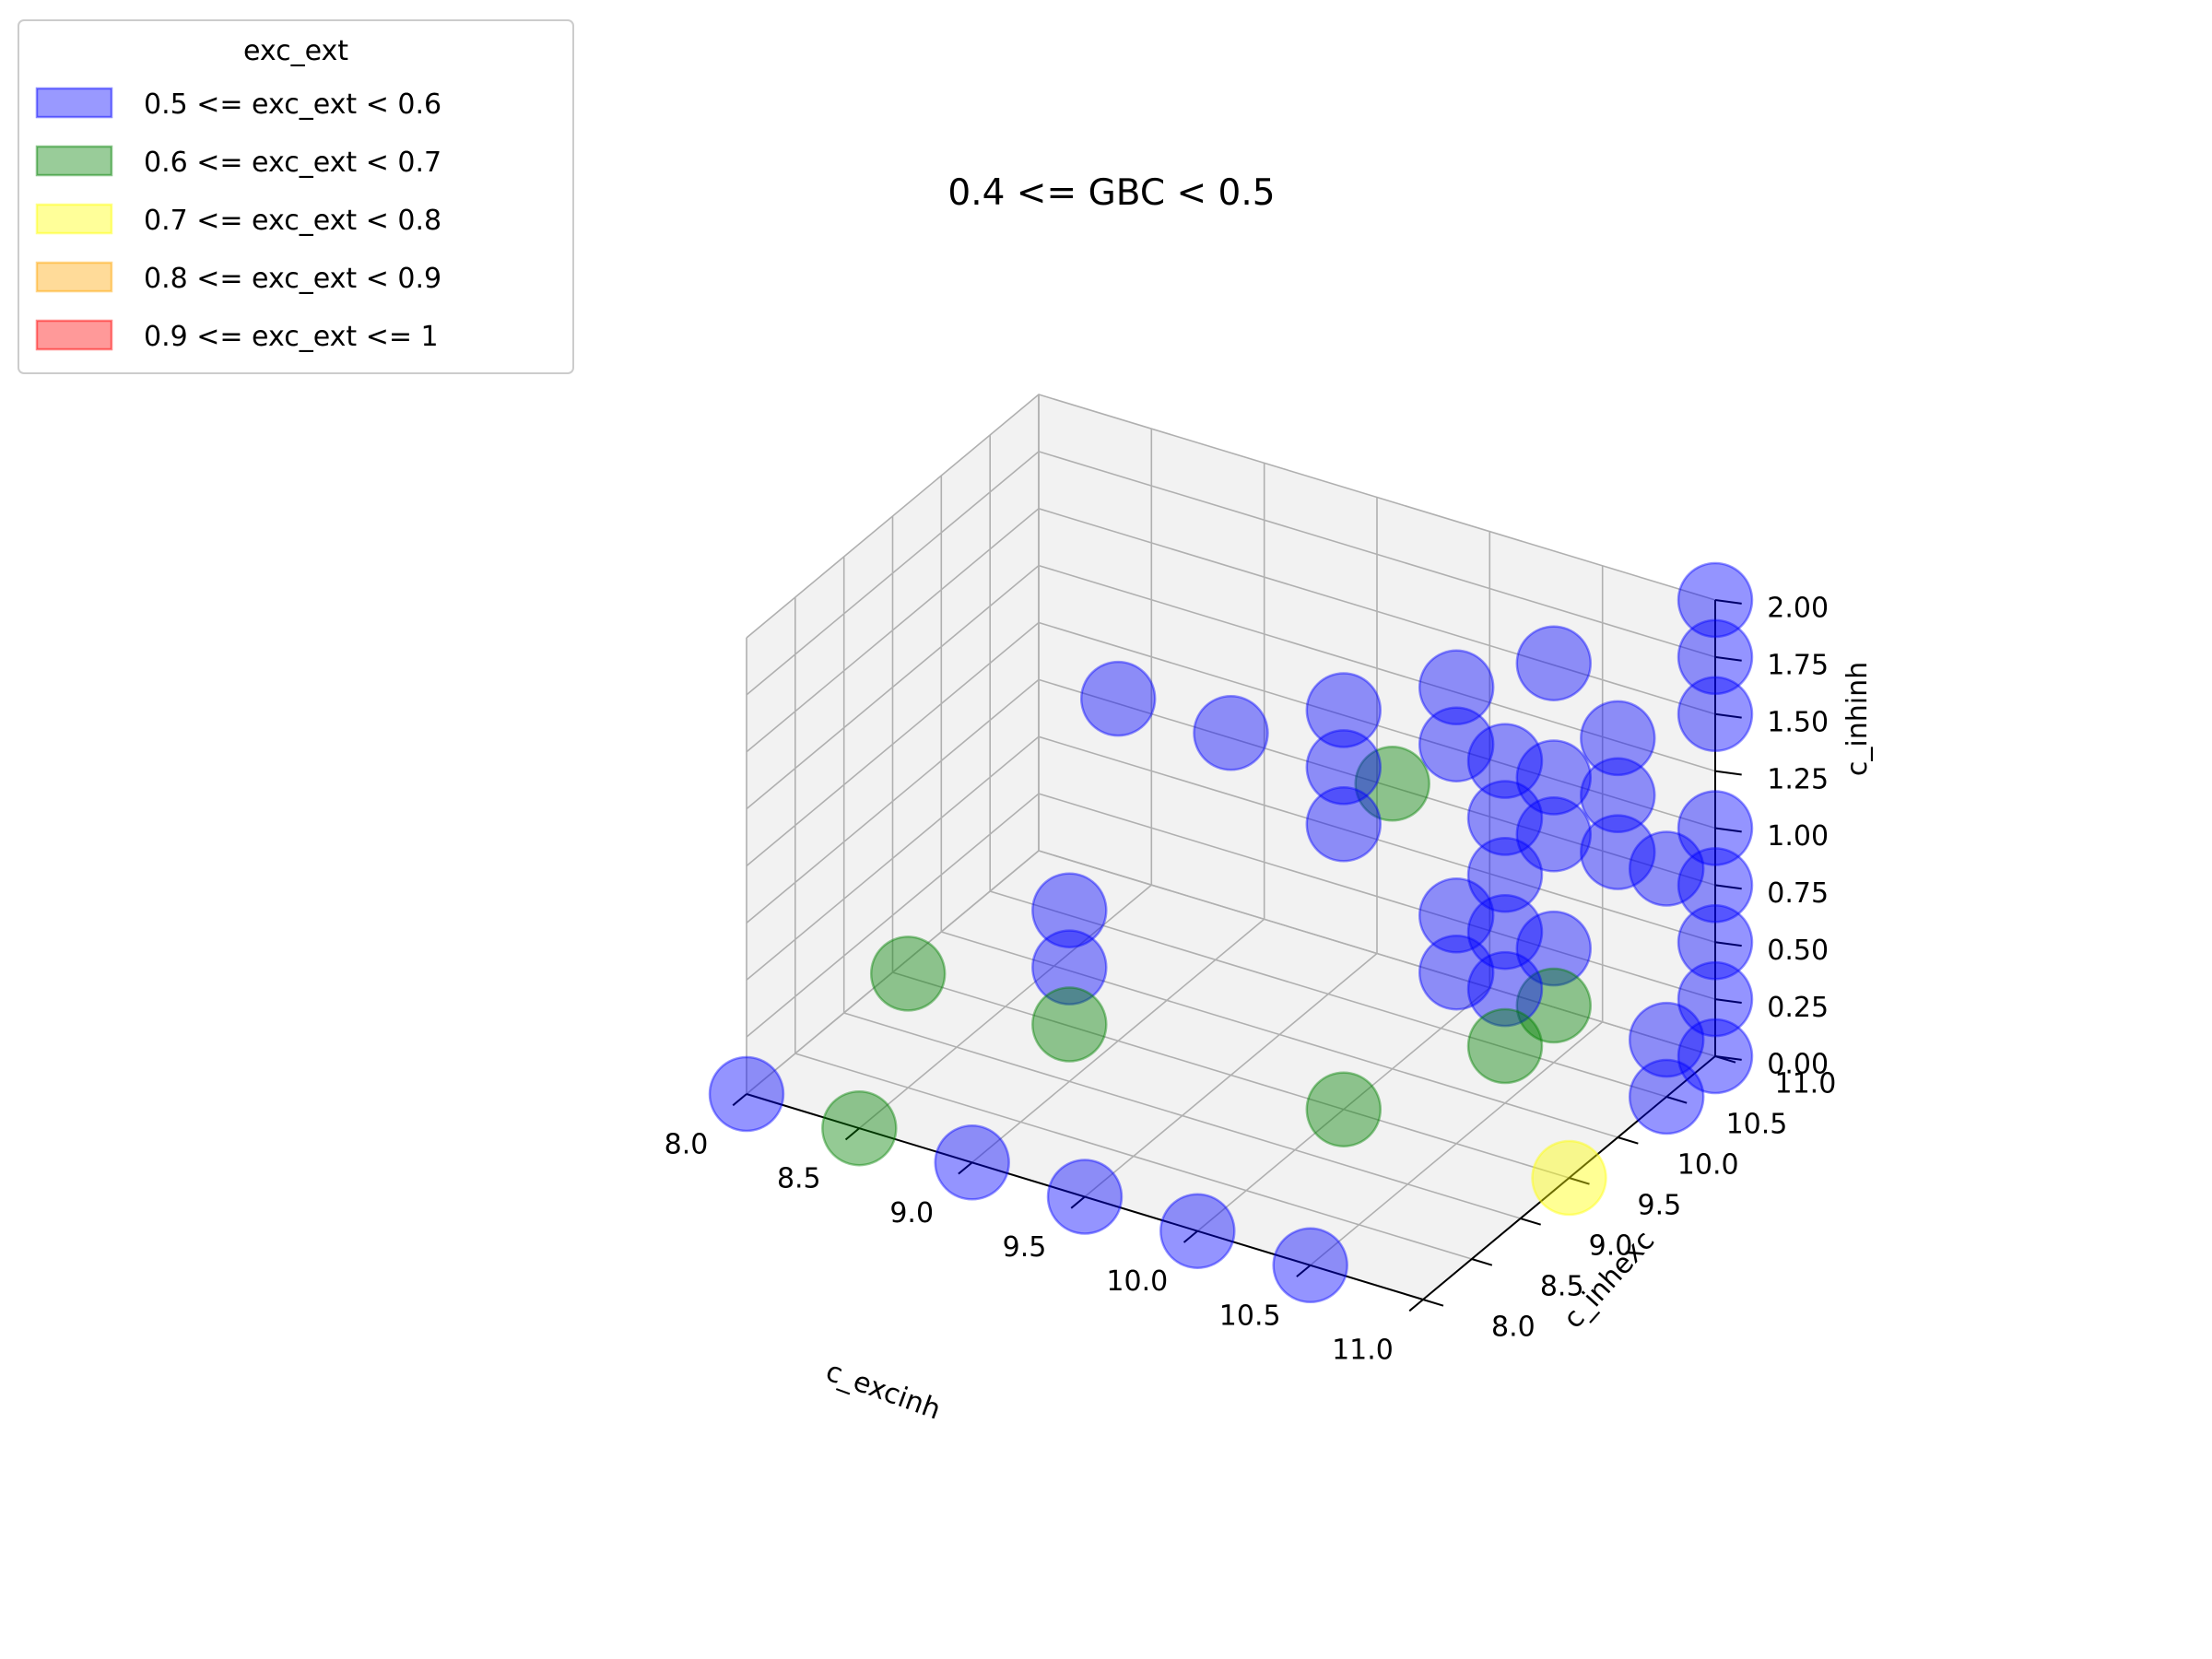 This screenshot has height=1659, width=2212. I want to click on legend-entry-label: 0.5 <= exc_ext < 0.6, so click(292, 104).